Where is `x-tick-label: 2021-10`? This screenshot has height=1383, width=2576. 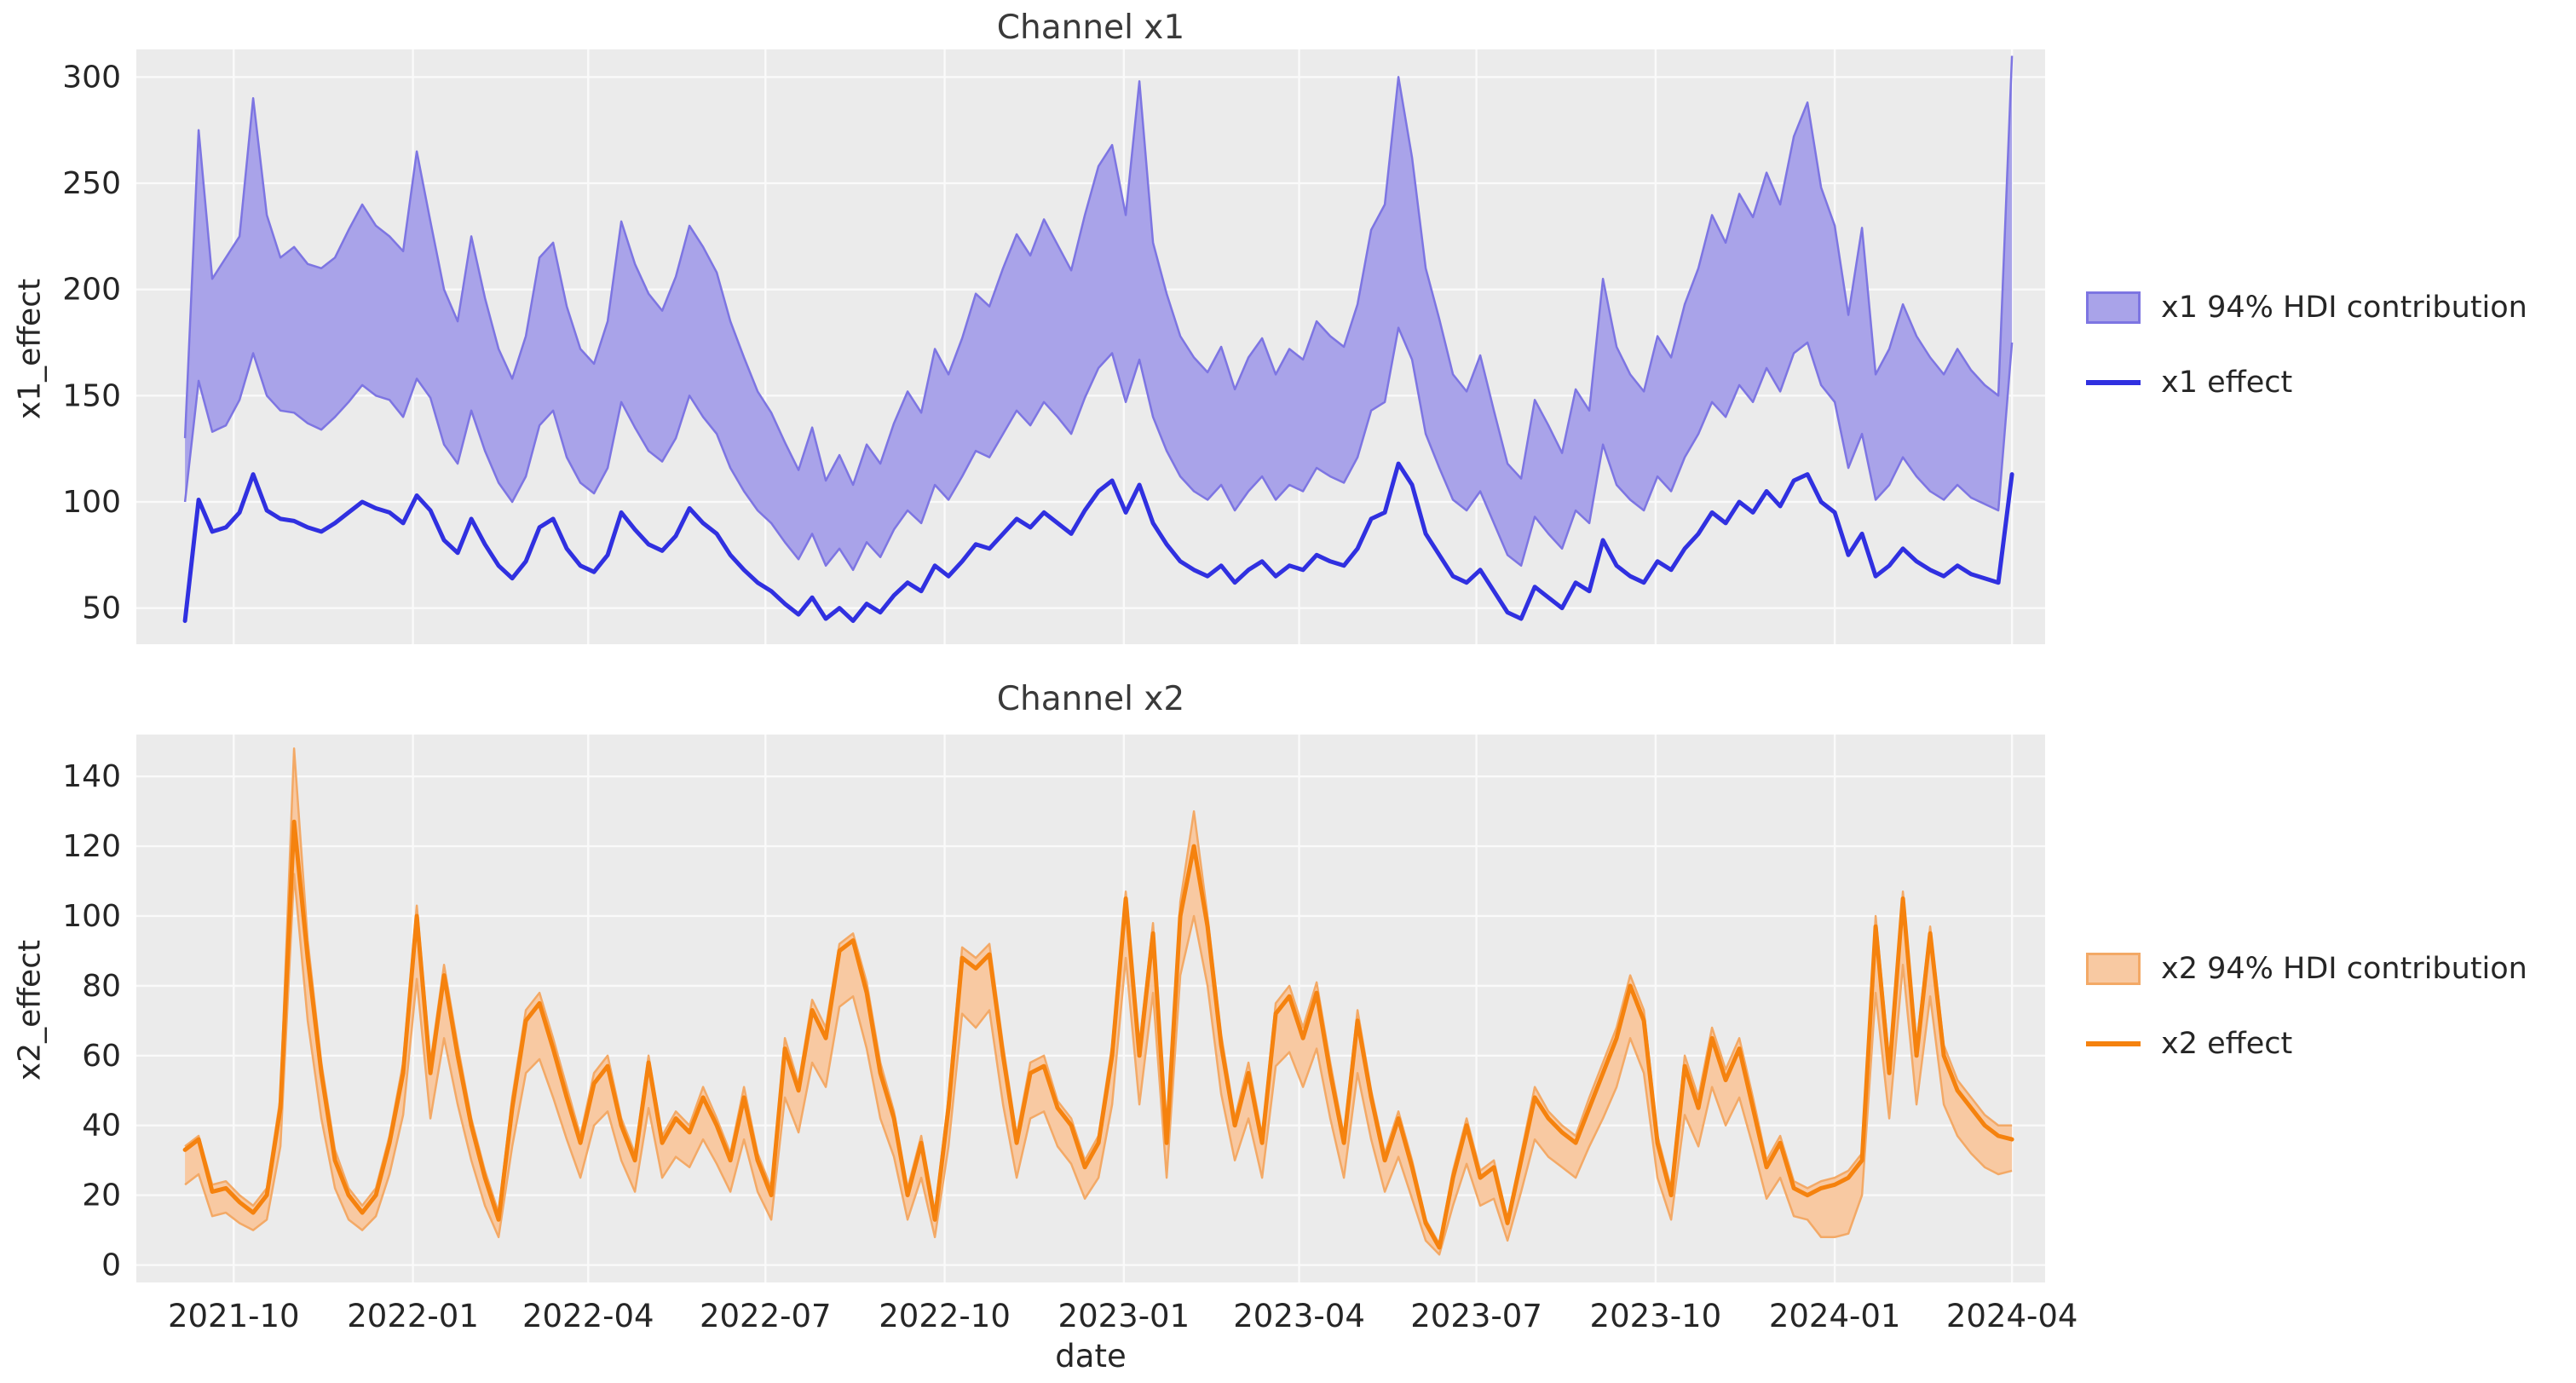
x-tick-label: 2021-10 is located at coordinates (234, 1316).